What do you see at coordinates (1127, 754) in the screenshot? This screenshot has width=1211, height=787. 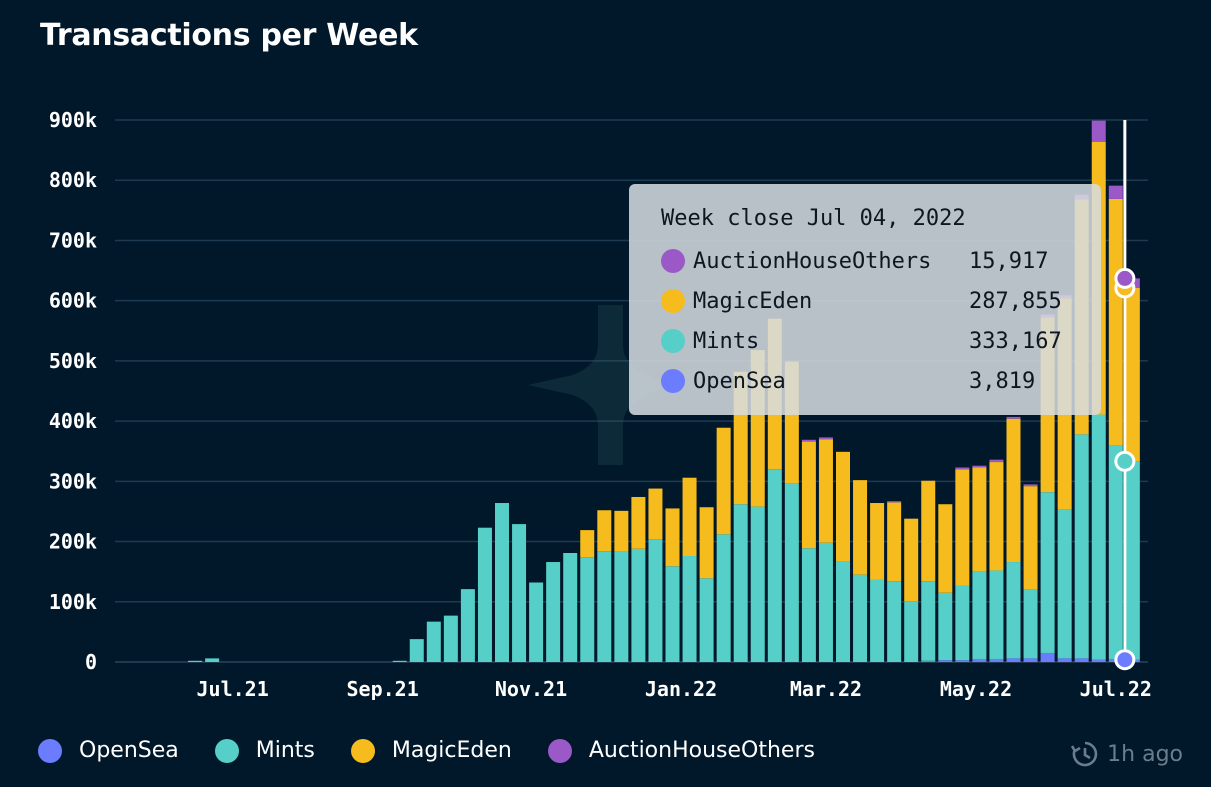 I see `last-updated: 1h ago` at bounding box center [1127, 754].